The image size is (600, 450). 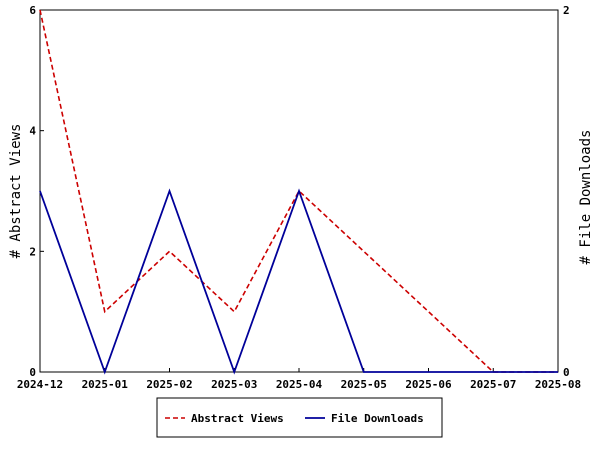 What do you see at coordinates (105, 384) in the screenshot?
I see `x-tick-label: 2025-01` at bounding box center [105, 384].